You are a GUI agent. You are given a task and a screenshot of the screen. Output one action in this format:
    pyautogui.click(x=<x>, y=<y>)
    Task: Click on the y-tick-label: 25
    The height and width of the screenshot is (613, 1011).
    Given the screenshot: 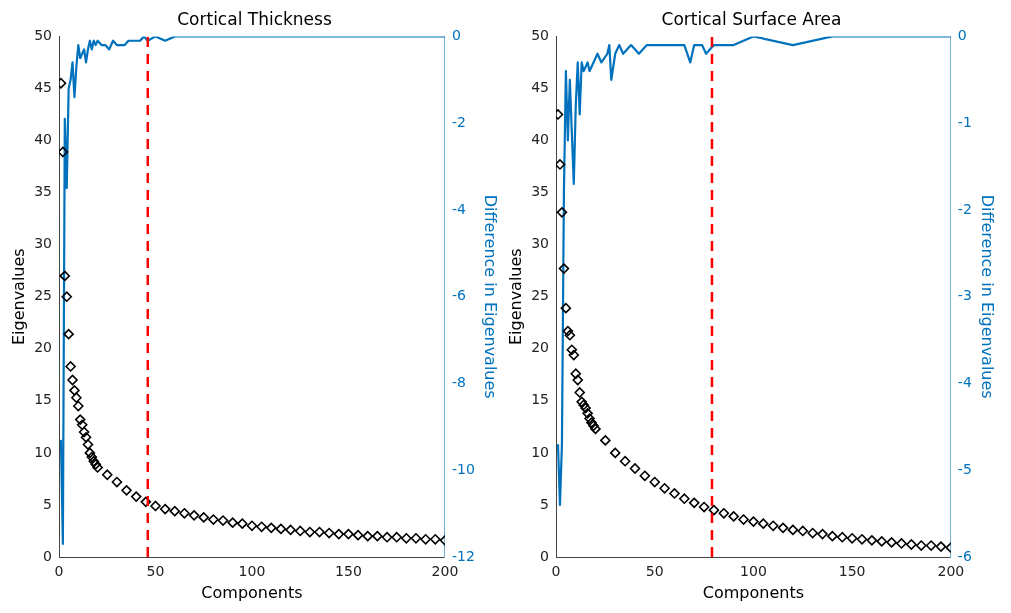 What is the action you would take?
    pyautogui.click(x=43, y=295)
    